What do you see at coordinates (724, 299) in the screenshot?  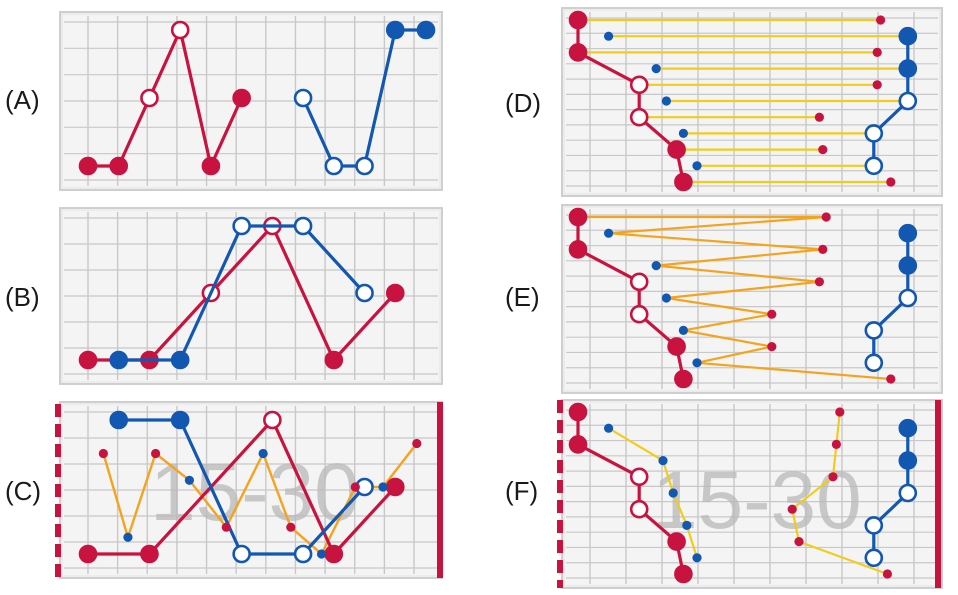 I see `panel-e: (E)` at bounding box center [724, 299].